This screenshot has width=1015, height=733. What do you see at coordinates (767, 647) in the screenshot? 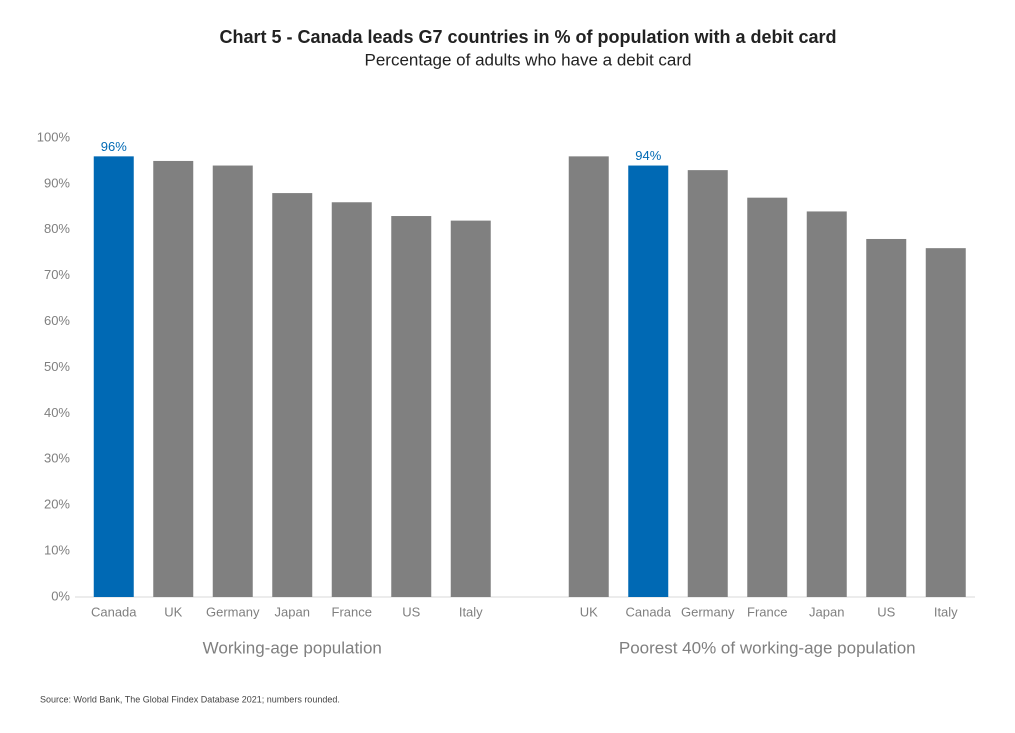
I see `group-label: Poorest 40% of working-age population` at bounding box center [767, 647].